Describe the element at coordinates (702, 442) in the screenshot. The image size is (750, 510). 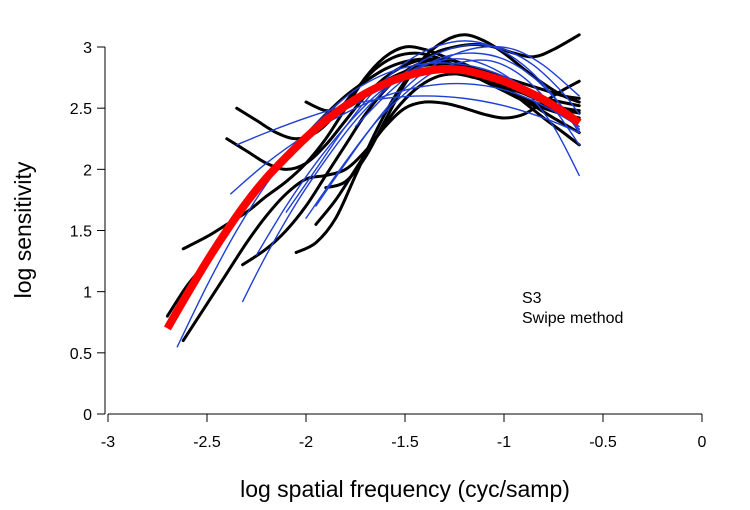
I see `x-tick-label: 0` at that location.